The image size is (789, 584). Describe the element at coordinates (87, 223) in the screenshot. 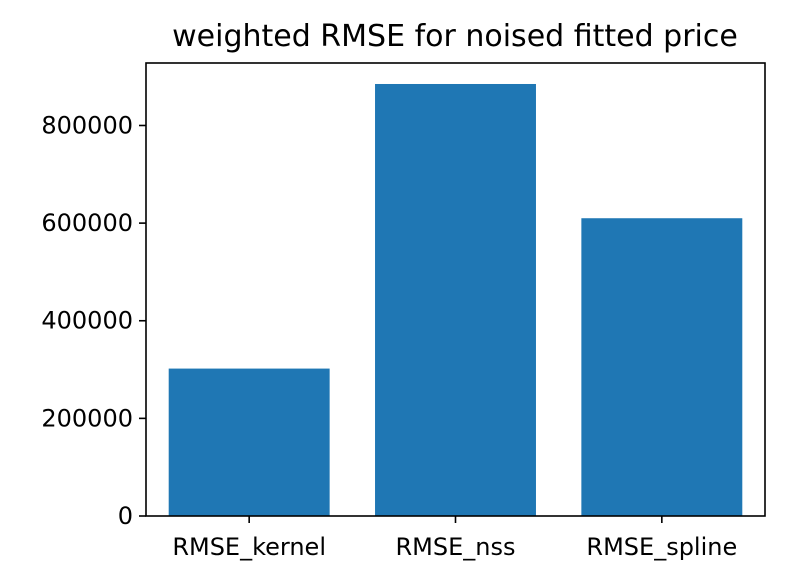

I see `y-tick-label: 600000` at that location.